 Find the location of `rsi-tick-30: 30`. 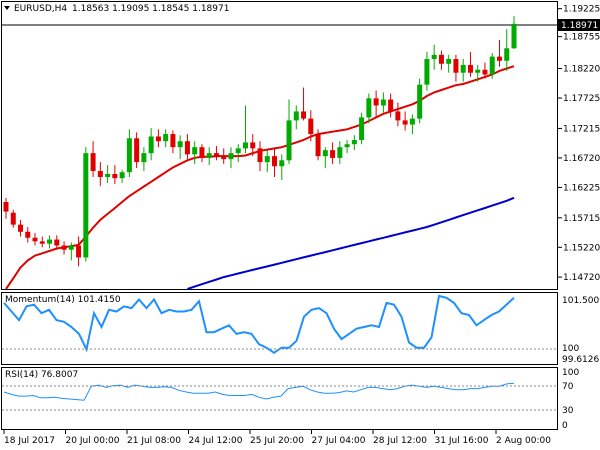

rsi-tick-30: 30 is located at coordinates (568, 411).